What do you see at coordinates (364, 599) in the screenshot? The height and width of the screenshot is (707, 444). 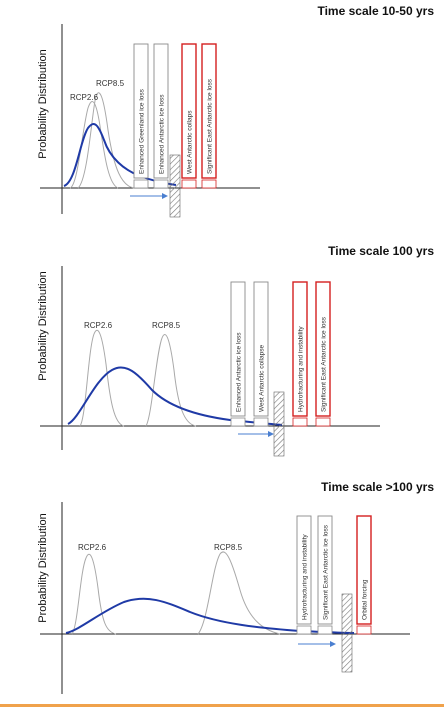 I see `mechanism-box-label: Orbital forcing` at bounding box center [364, 599].